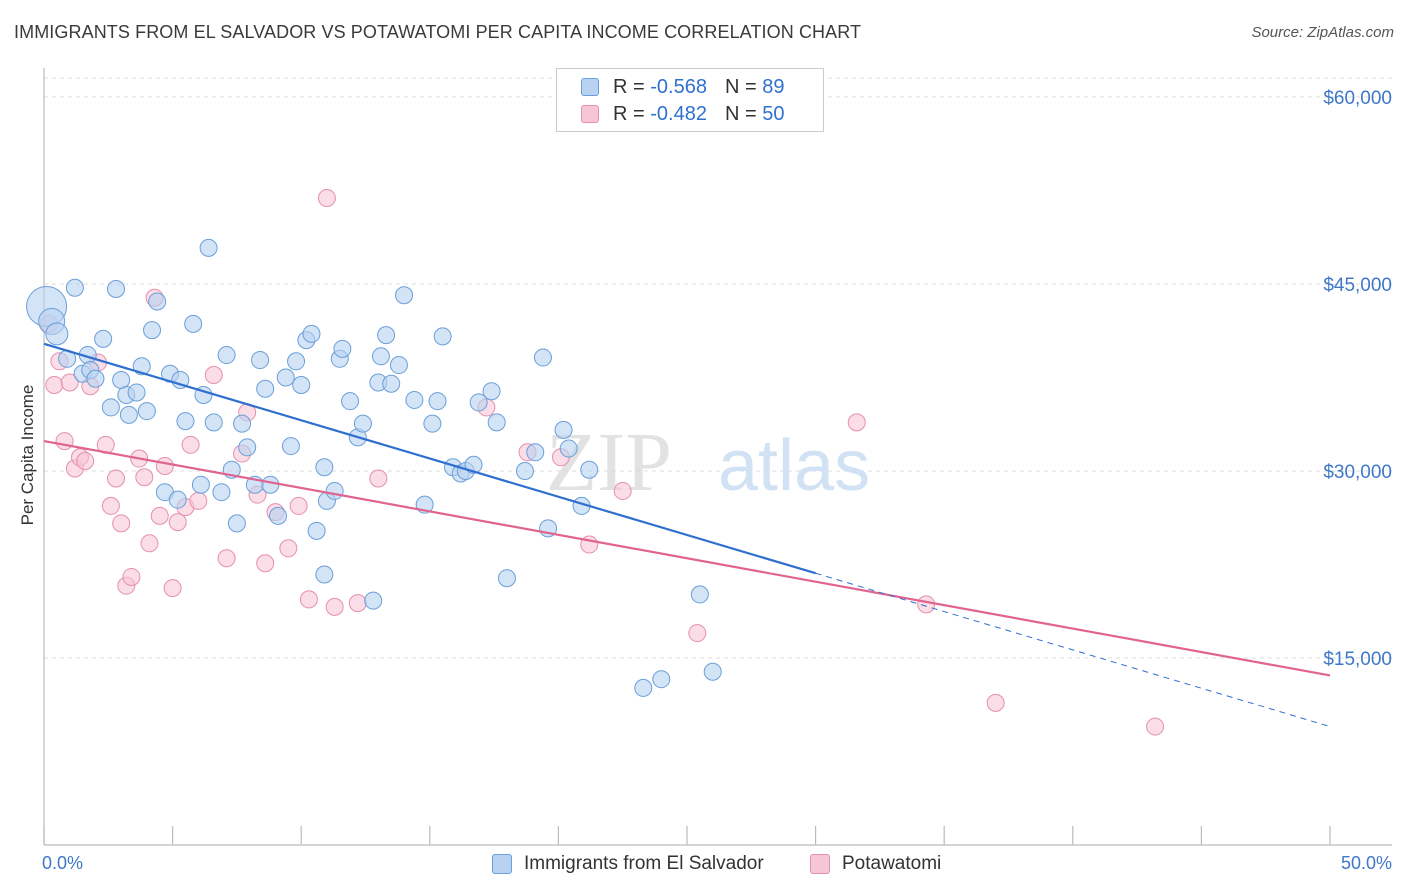 The image size is (1406, 892). I want to click on bottom-legend-label: Potawatomi, so click(892, 863).